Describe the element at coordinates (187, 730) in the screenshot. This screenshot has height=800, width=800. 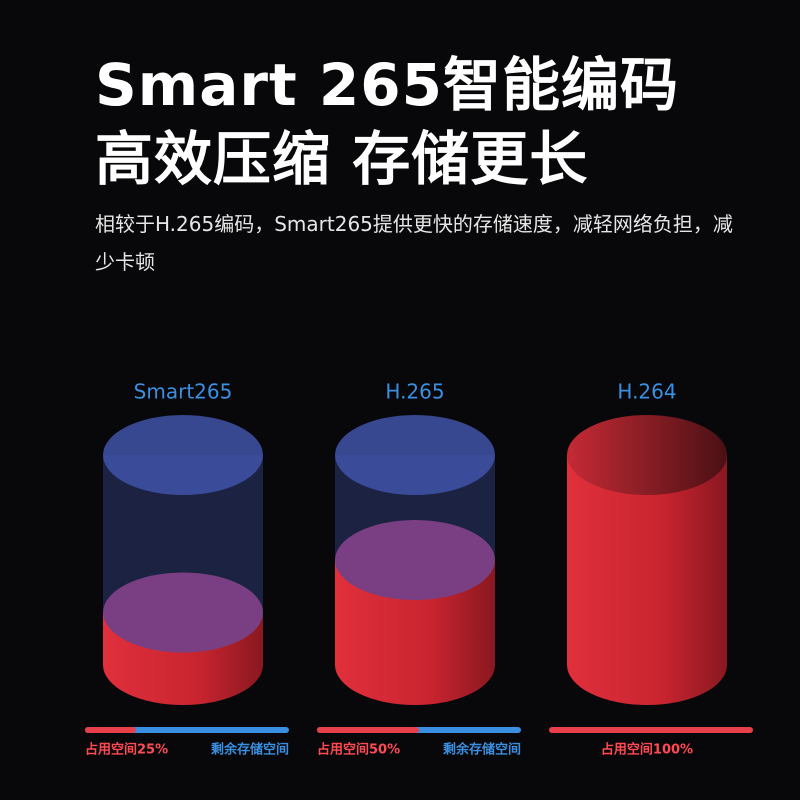
I see `bar-free` at that location.